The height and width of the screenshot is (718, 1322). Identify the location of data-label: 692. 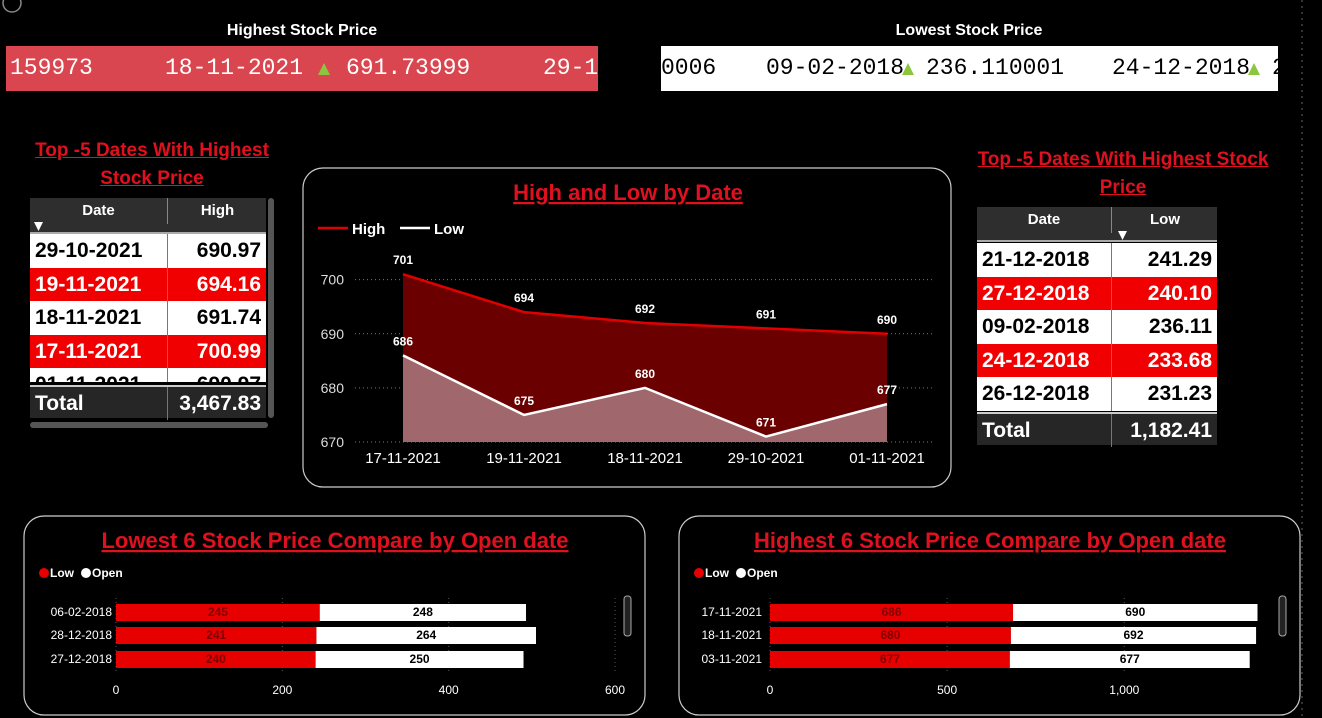
(645, 309).